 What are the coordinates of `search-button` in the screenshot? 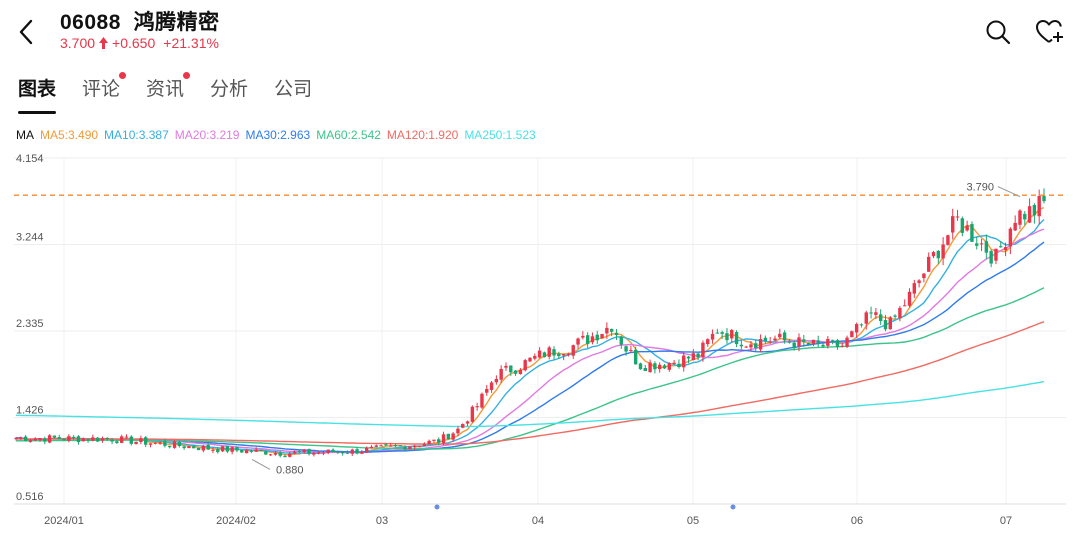 It's located at (998, 32).